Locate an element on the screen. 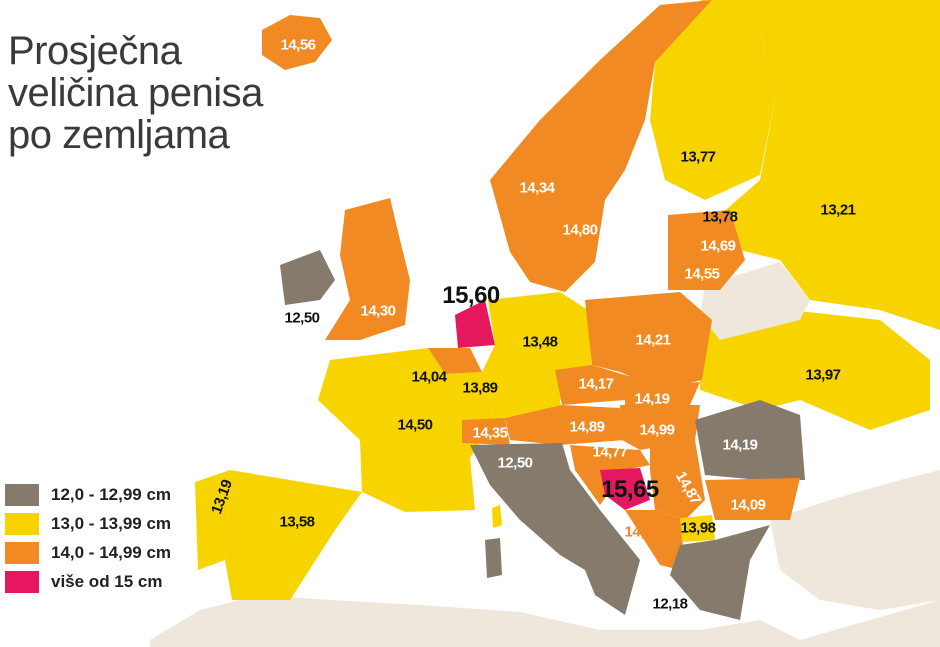  region-ukraine is located at coordinates (815, 370).